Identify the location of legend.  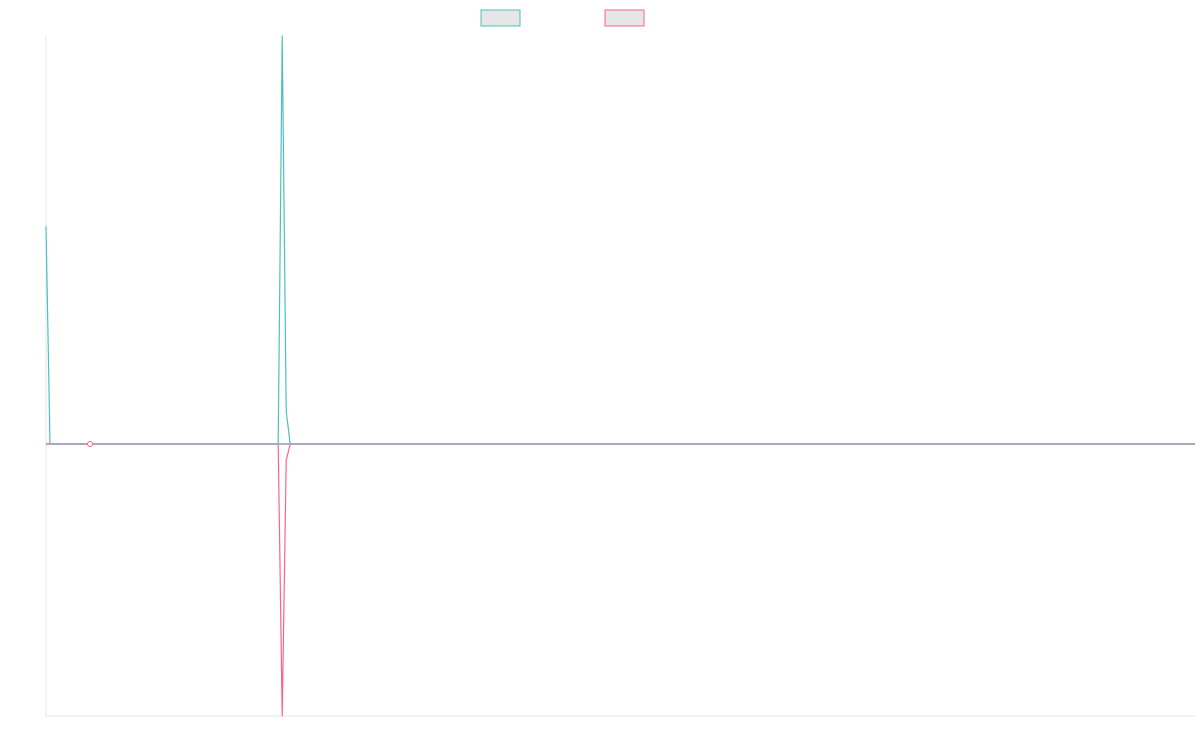
(562, 18).